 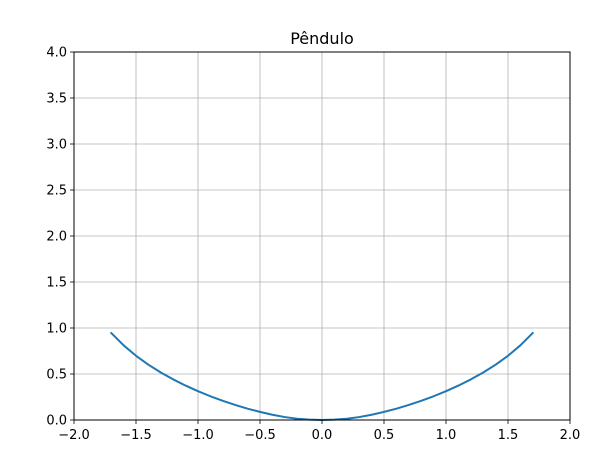 What do you see at coordinates (508, 435) in the screenshot?
I see `x-tick-label: 1.5` at bounding box center [508, 435].